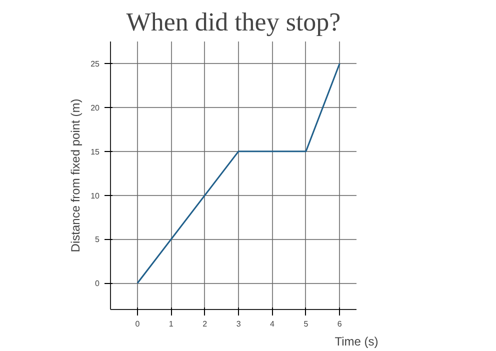 The height and width of the screenshot is (351, 496). What do you see at coordinates (339, 324) in the screenshot?
I see `x-tick-label: 6` at bounding box center [339, 324].